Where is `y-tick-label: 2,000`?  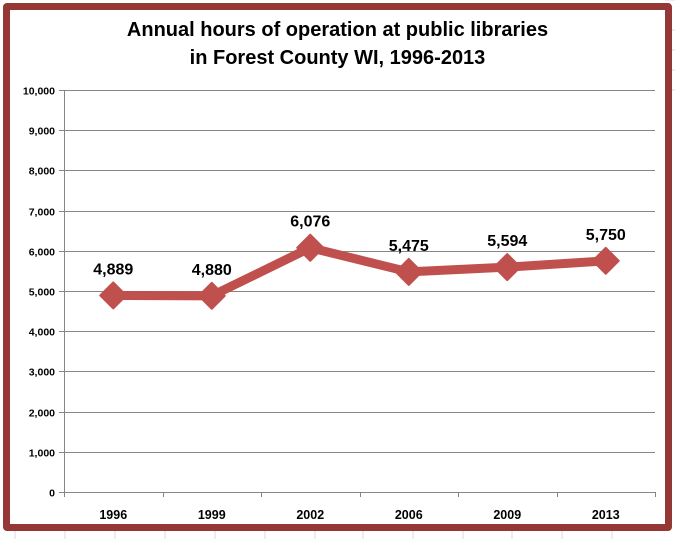
y-tick-label: 2,000 is located at coordinates (42, 414).